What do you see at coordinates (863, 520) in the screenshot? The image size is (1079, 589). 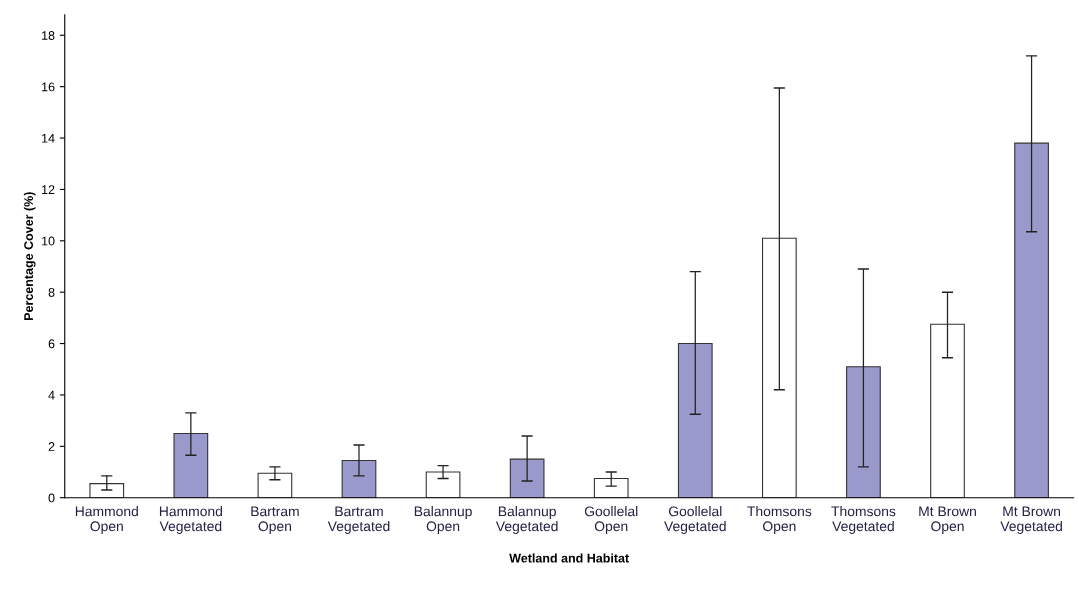 I see `x-tick-label: Thomsons Vegetated` at bounding box center [863, 520].